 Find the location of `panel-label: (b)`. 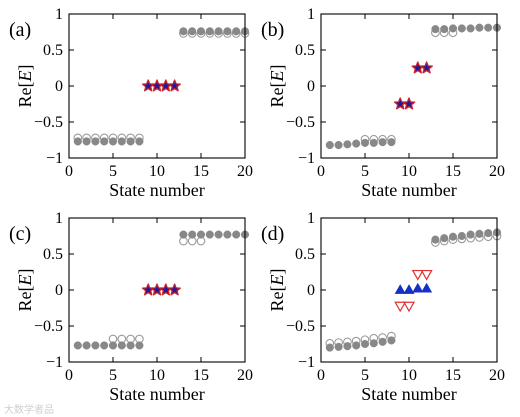

panel-label: (b) is located at coordinates (272, 30).